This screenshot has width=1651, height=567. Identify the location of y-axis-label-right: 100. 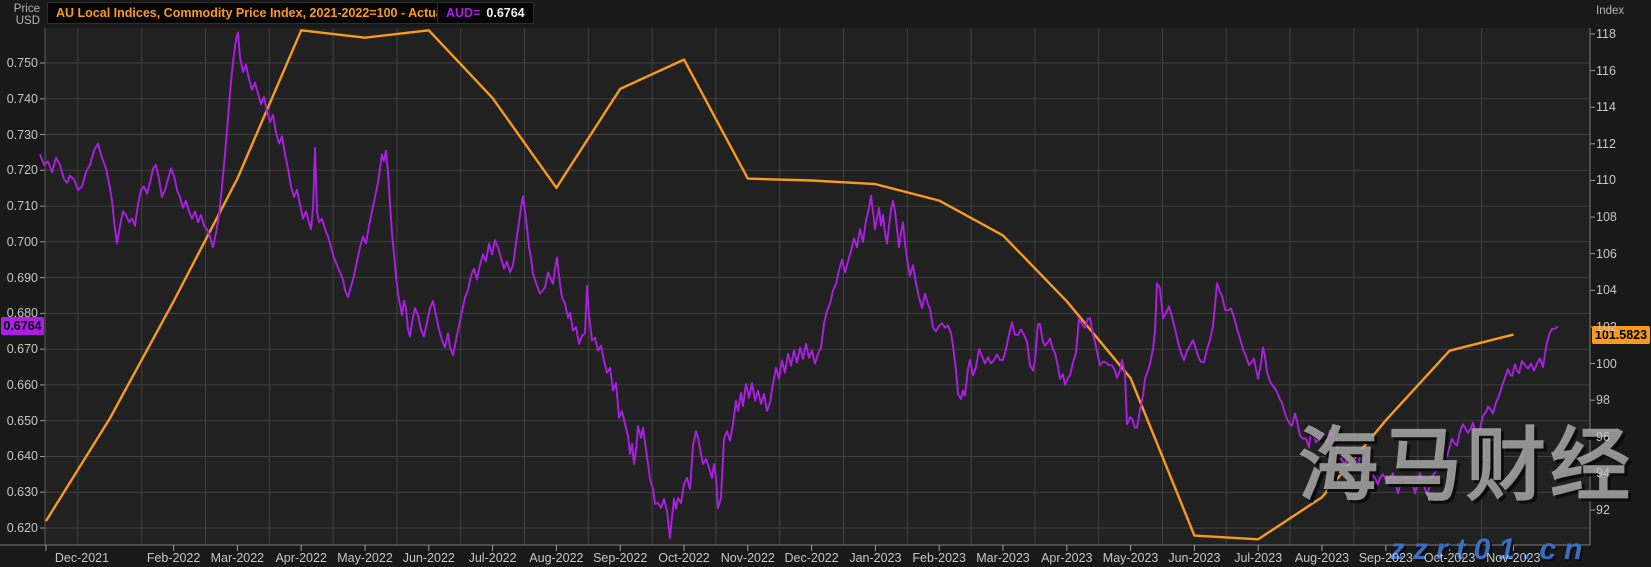
(1606, 363).